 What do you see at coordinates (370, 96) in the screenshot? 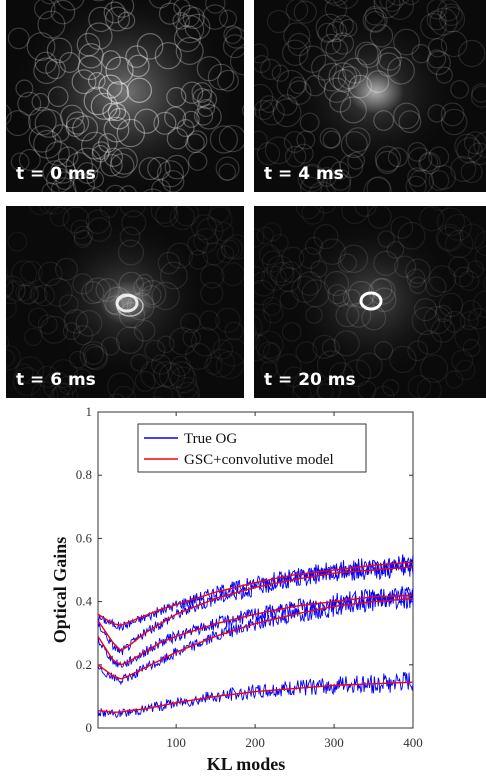
I see `speckle-image` at bounding box center [370, 96].